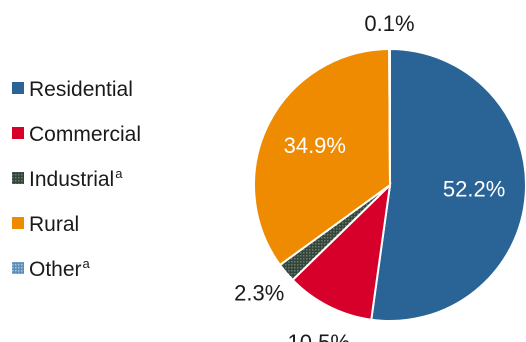 This screenshot has width=526, height=342. Describe the element at coordinates (18, 88) in the screenshot. I see `legend-swatch-residential` at that location.